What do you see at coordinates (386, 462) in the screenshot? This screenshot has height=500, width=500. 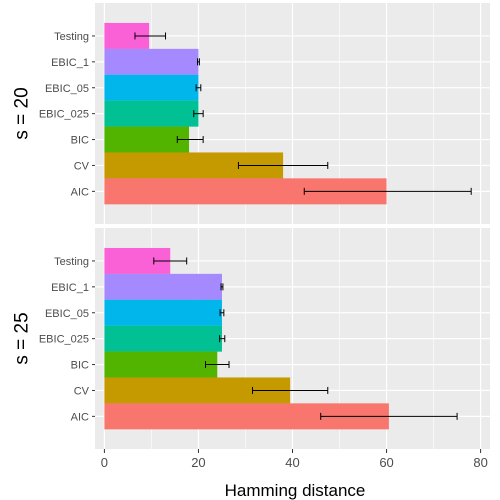 I see `x-tick-label: 60` at bounding box center [386, 462].